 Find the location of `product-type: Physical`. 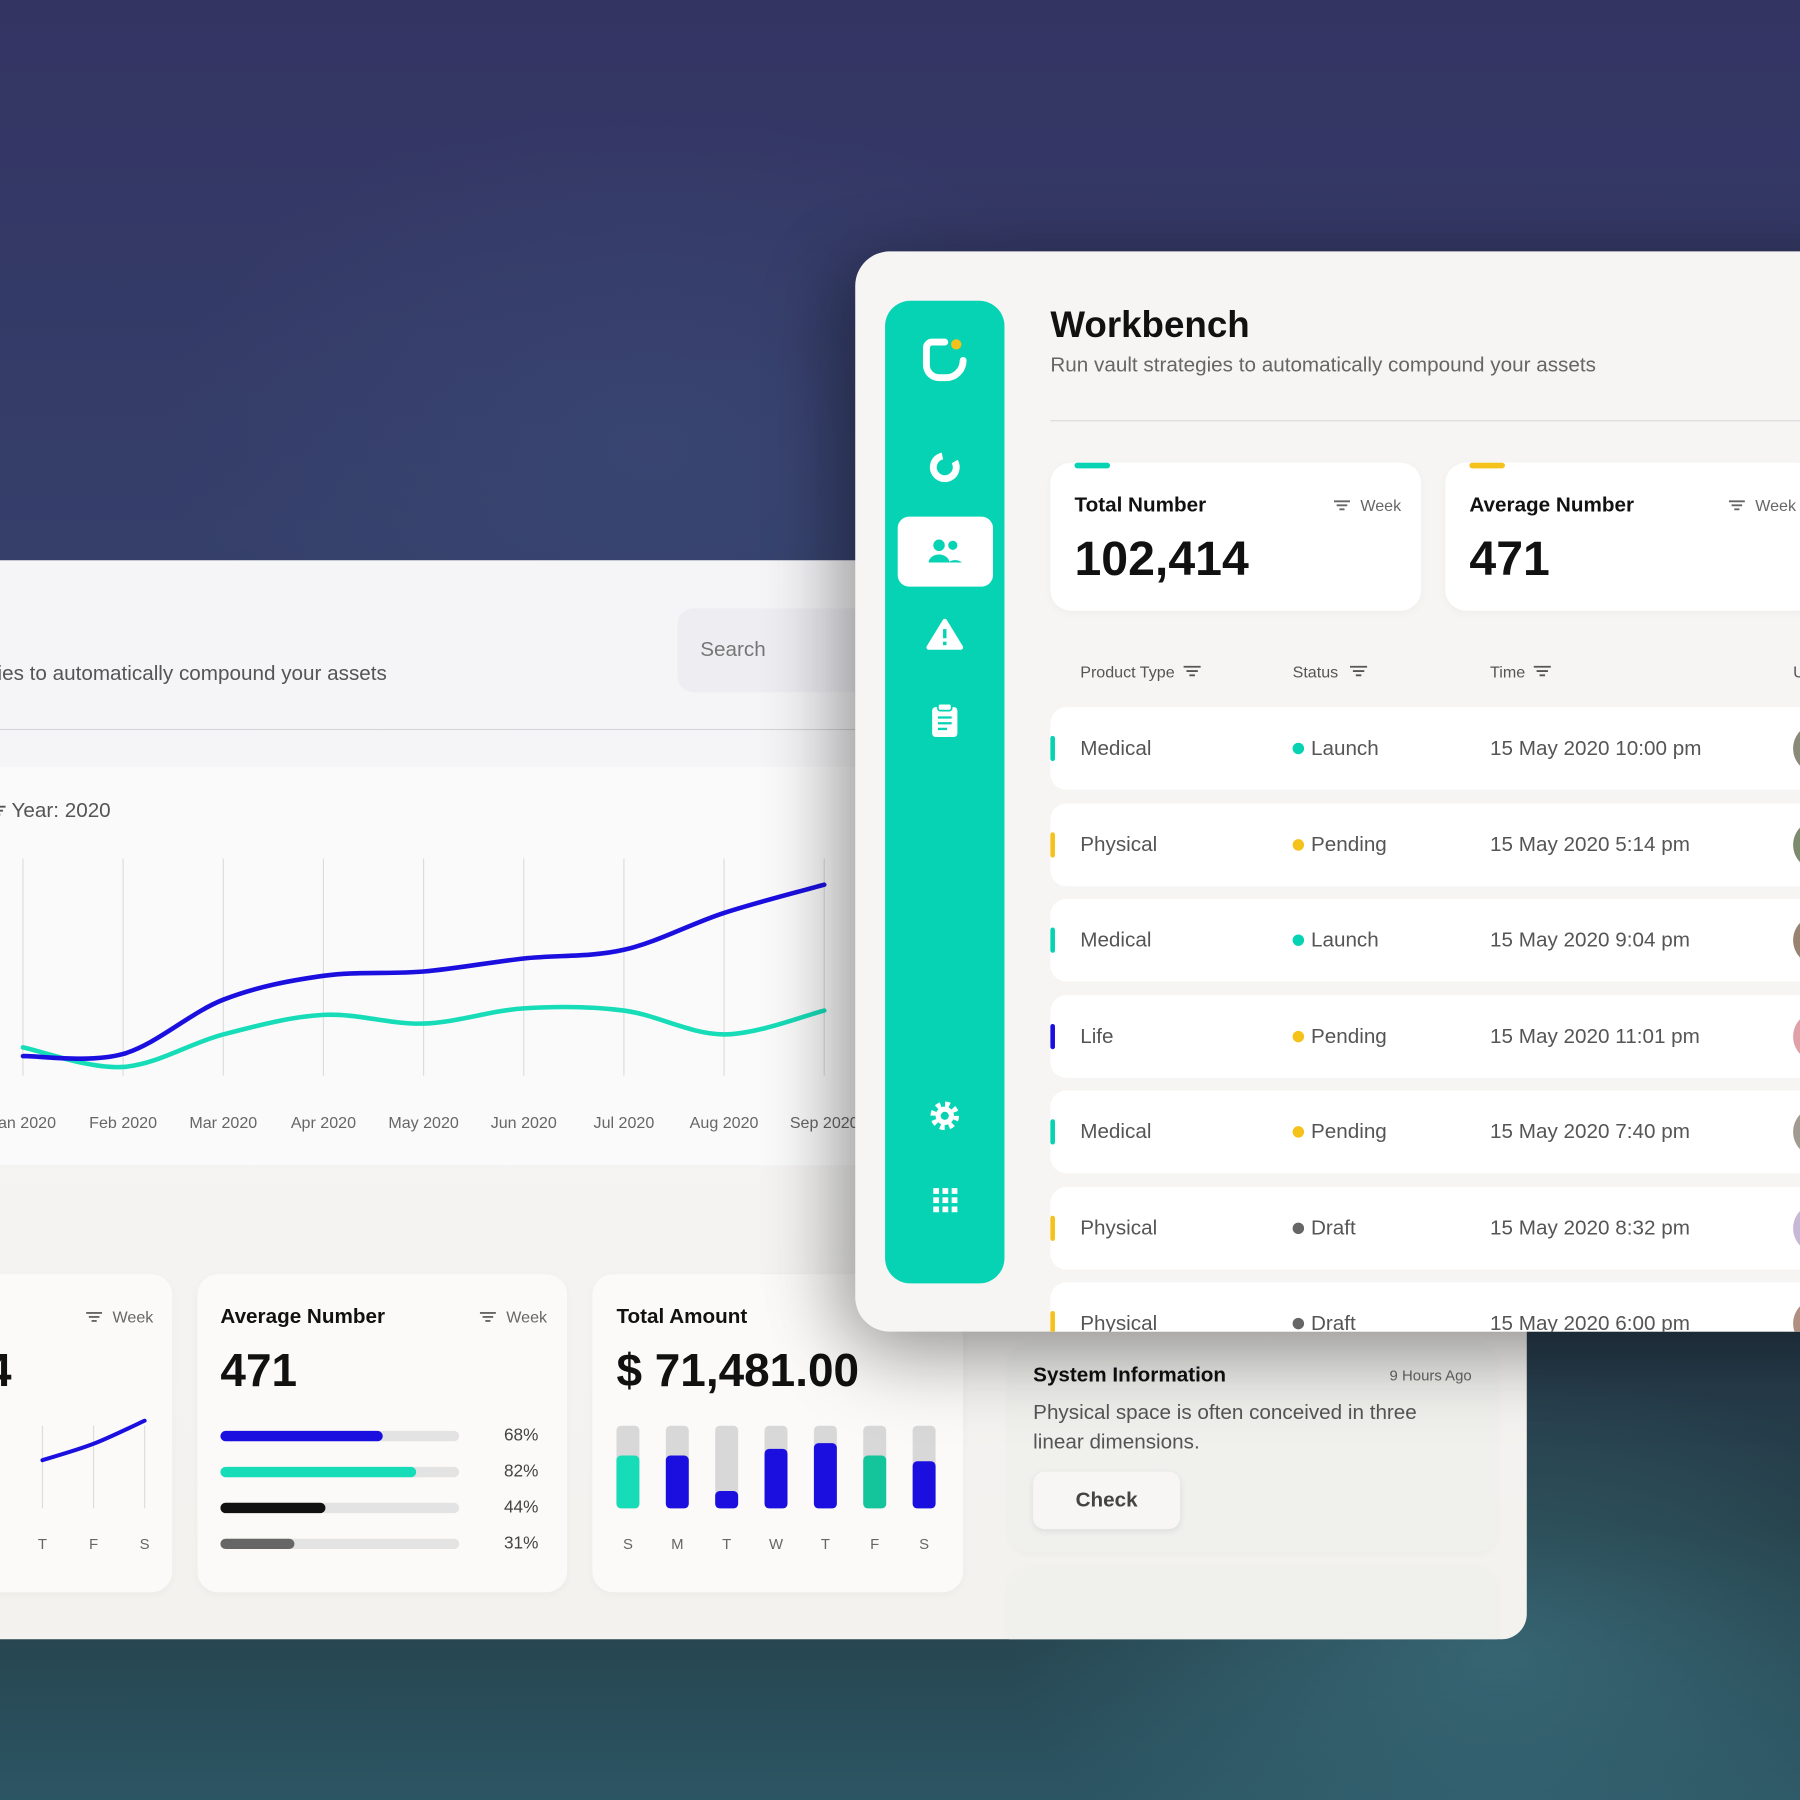

product-type: Physical is located at coordinates (1119, 844).